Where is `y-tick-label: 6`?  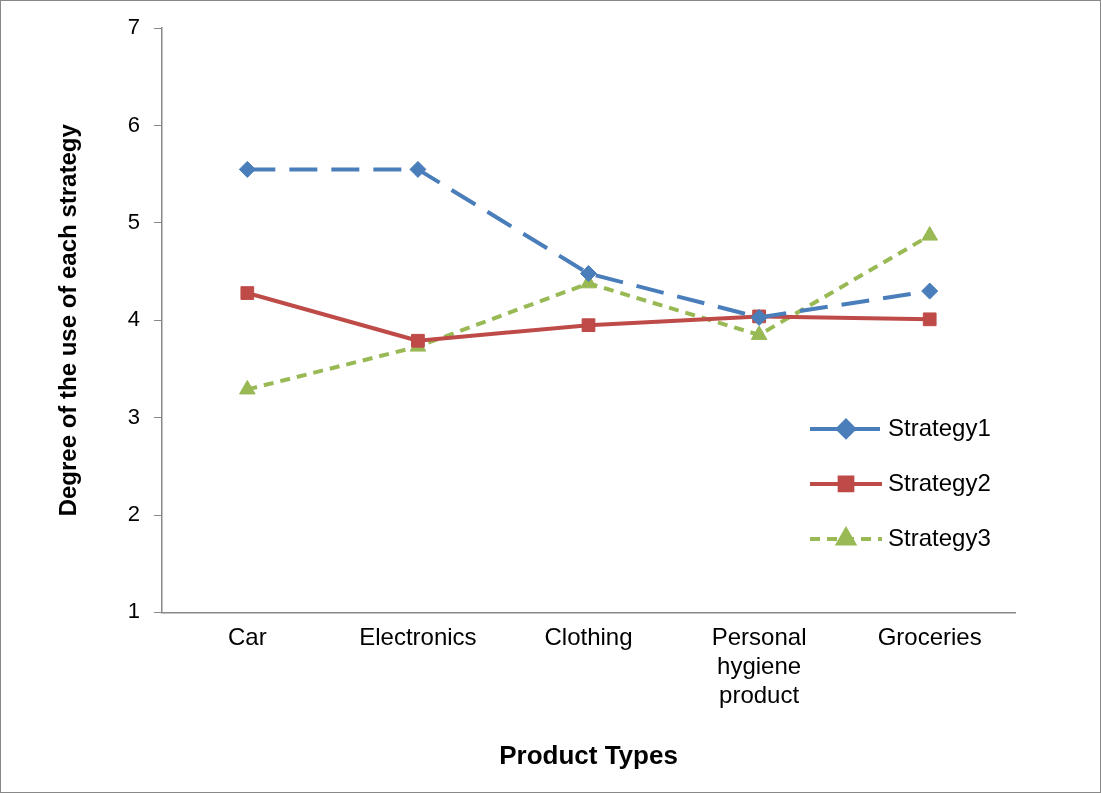
y-tick-label: 6 is located at coordinates (134, 124).